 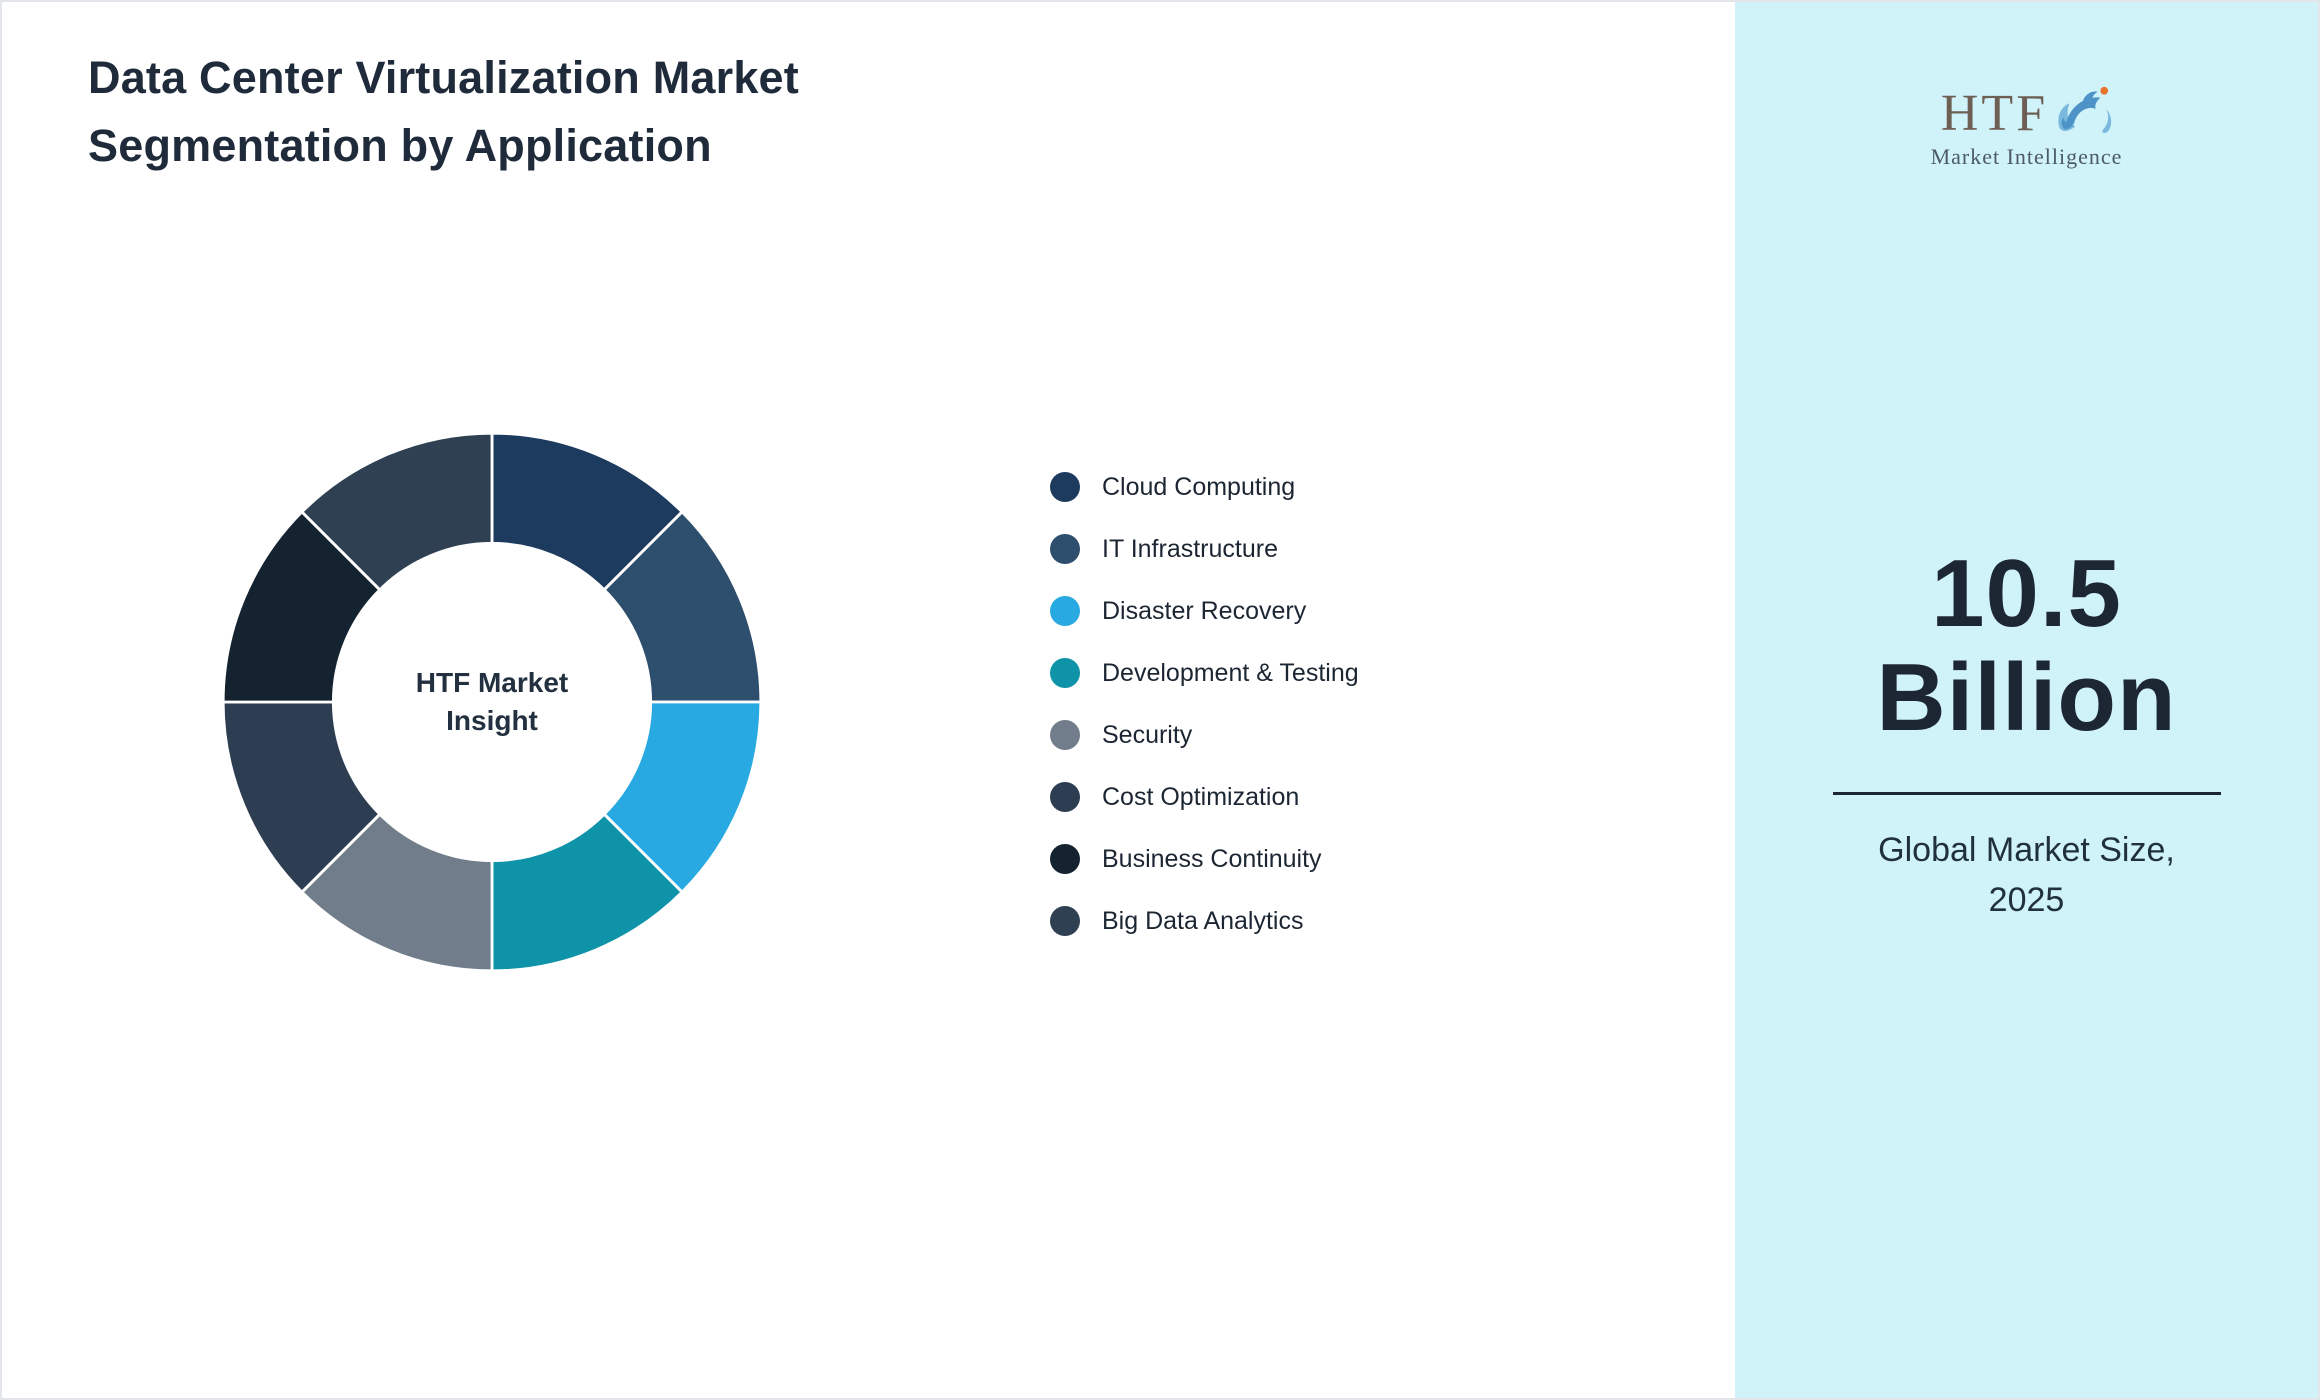 What do you see at coordinates (1201, 796) in the screenshot?
I see `legend-label: Cost Optimization` at bounding box center [1201, 796].